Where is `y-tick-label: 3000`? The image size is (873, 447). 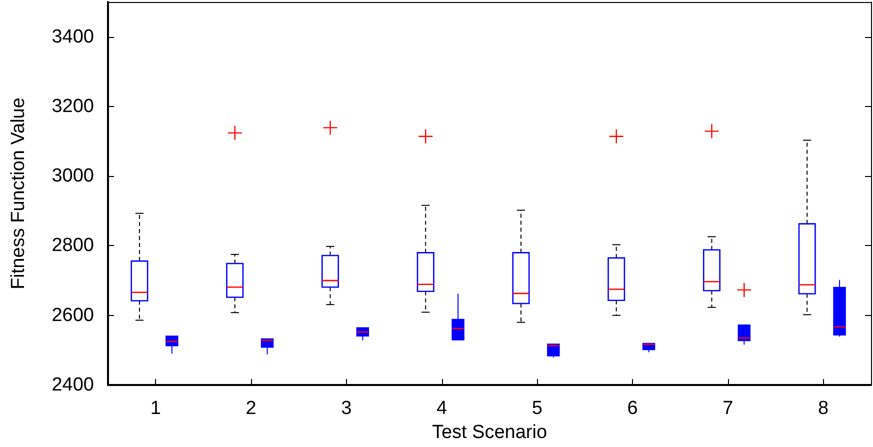 y-tick-label: 3000 is located at coordinates (73, 176).